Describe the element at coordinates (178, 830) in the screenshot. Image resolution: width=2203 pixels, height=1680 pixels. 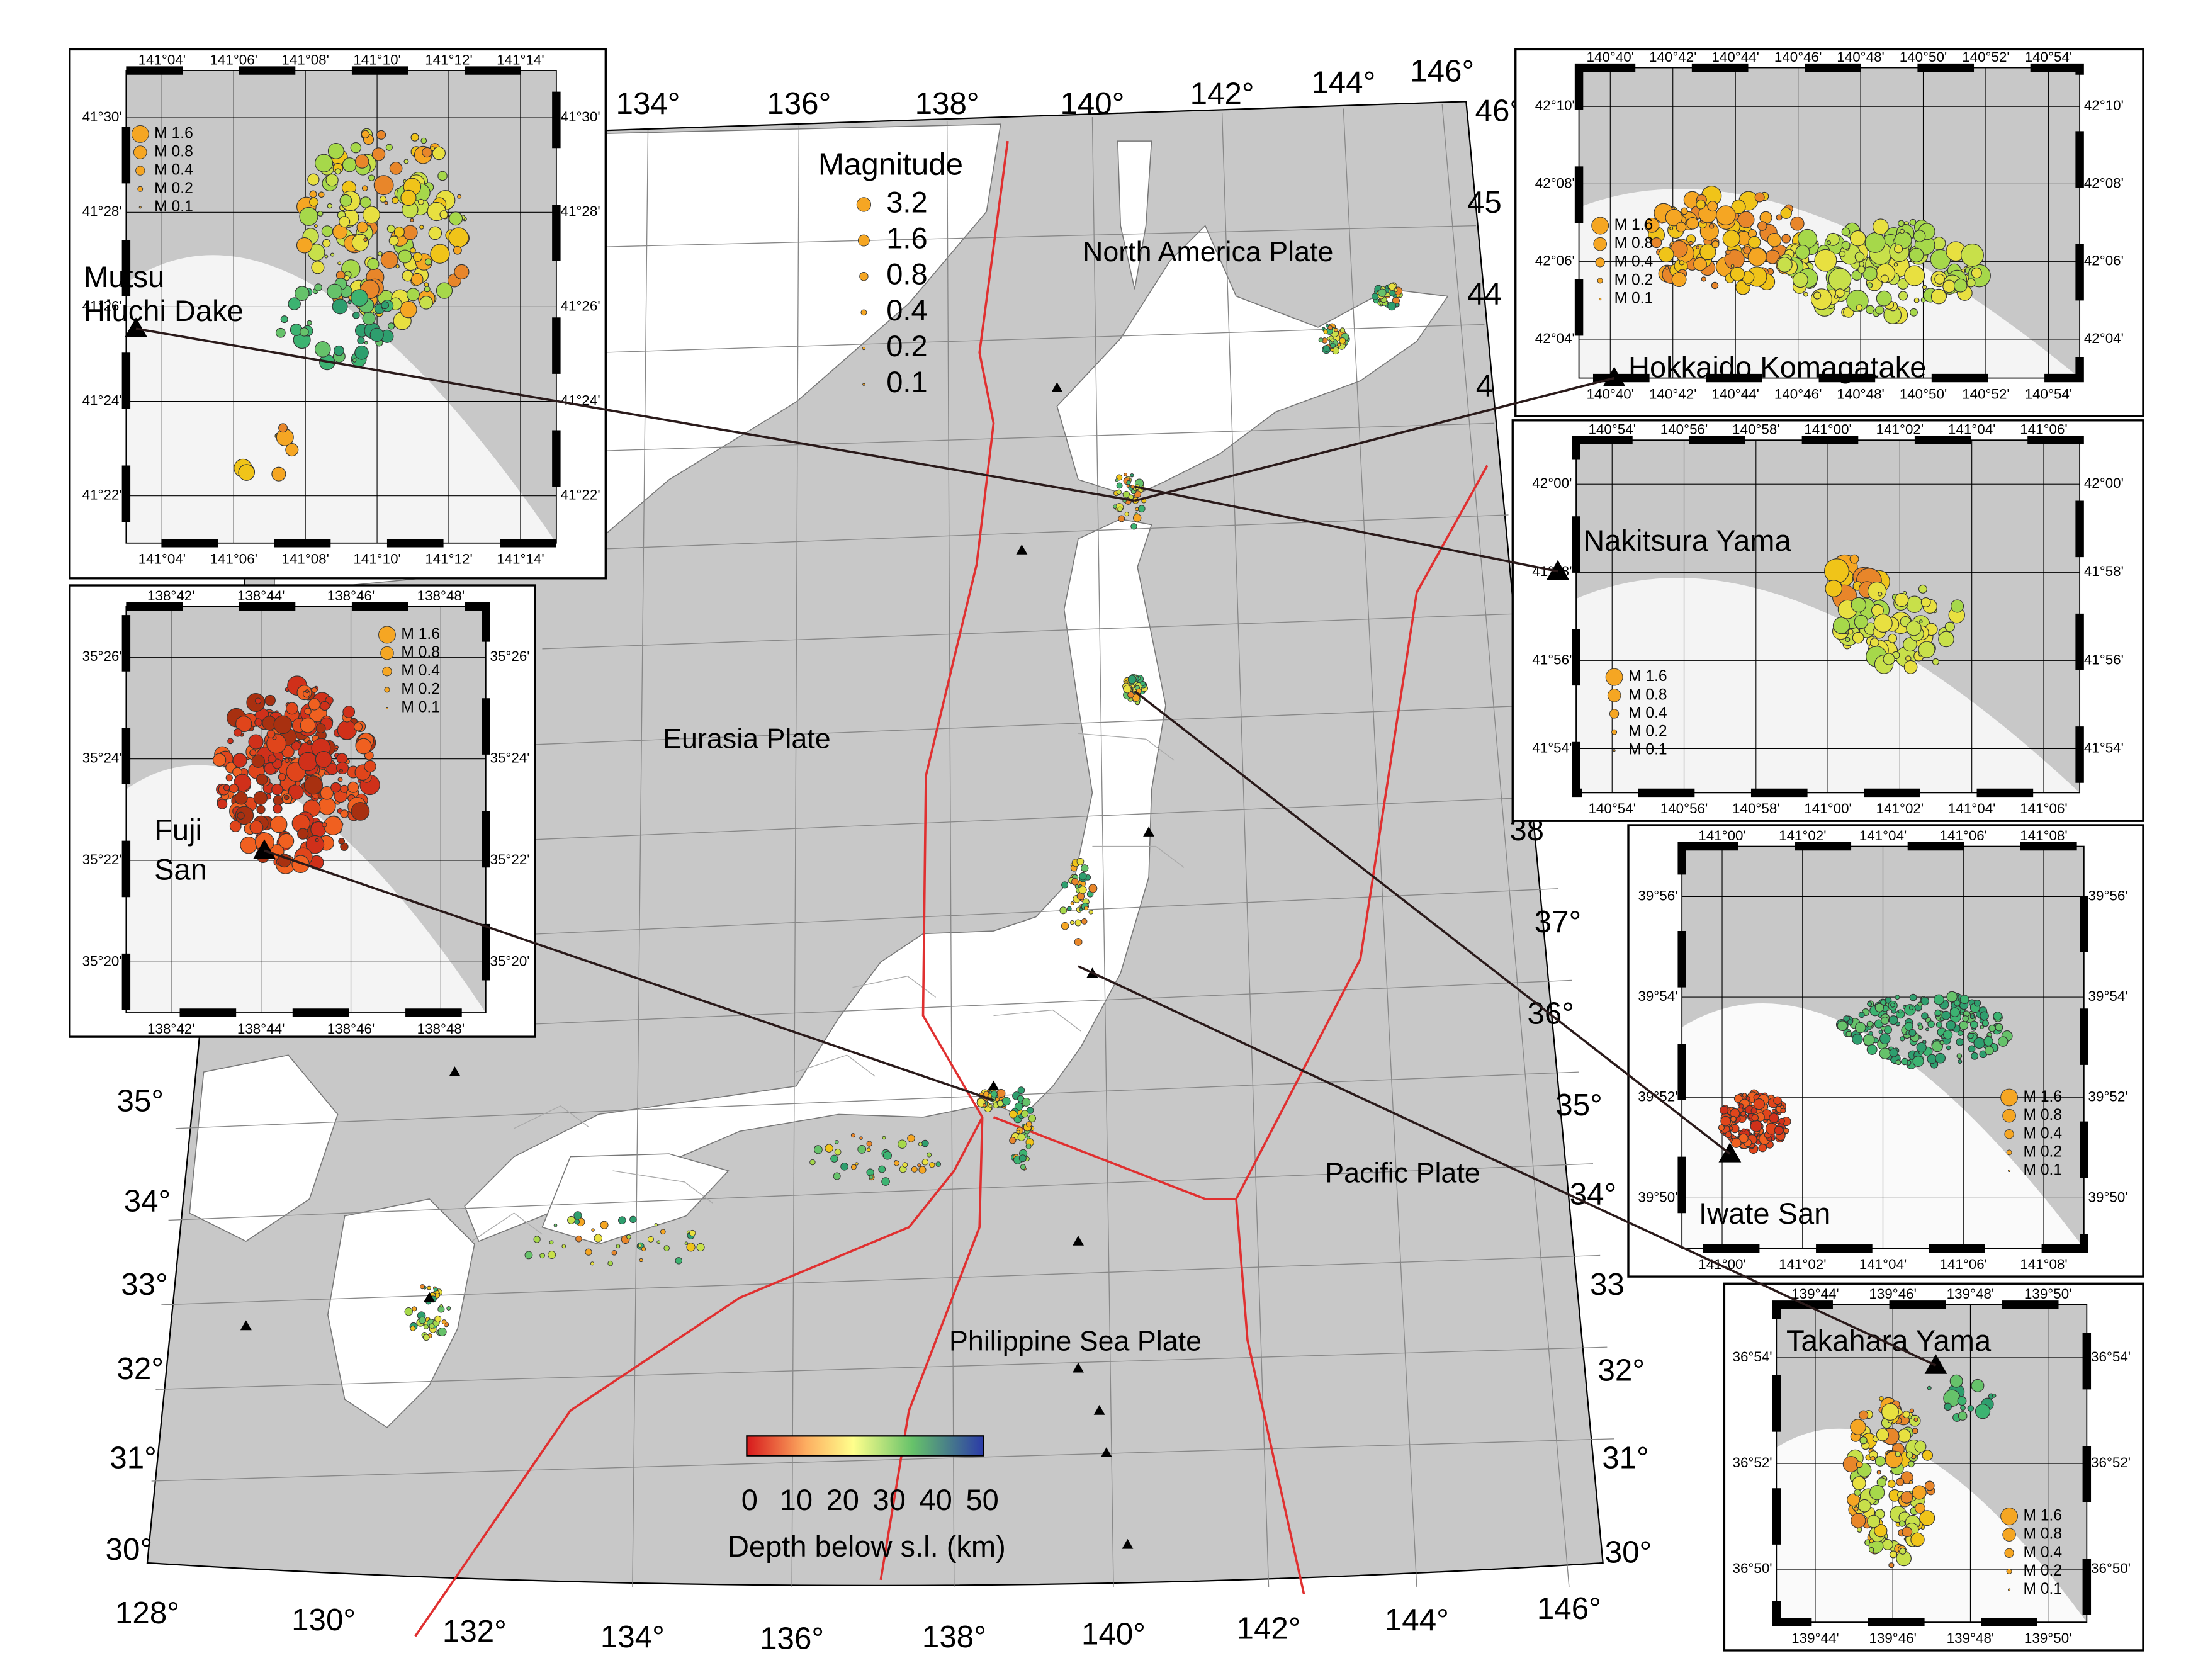
I see `volcano-name: Fuji` at that location.